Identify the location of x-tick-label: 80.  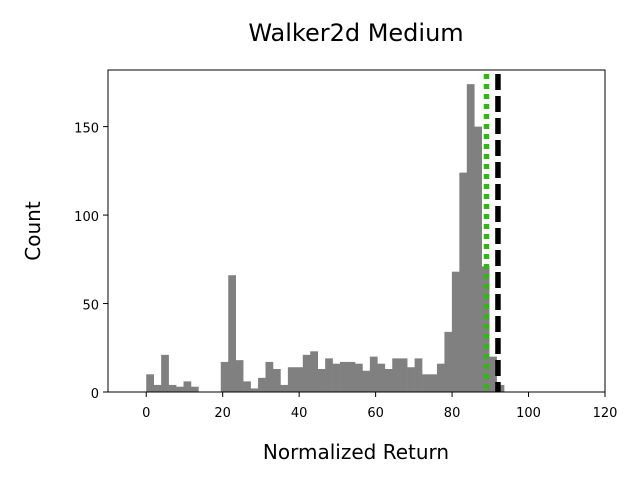
(452, 413).